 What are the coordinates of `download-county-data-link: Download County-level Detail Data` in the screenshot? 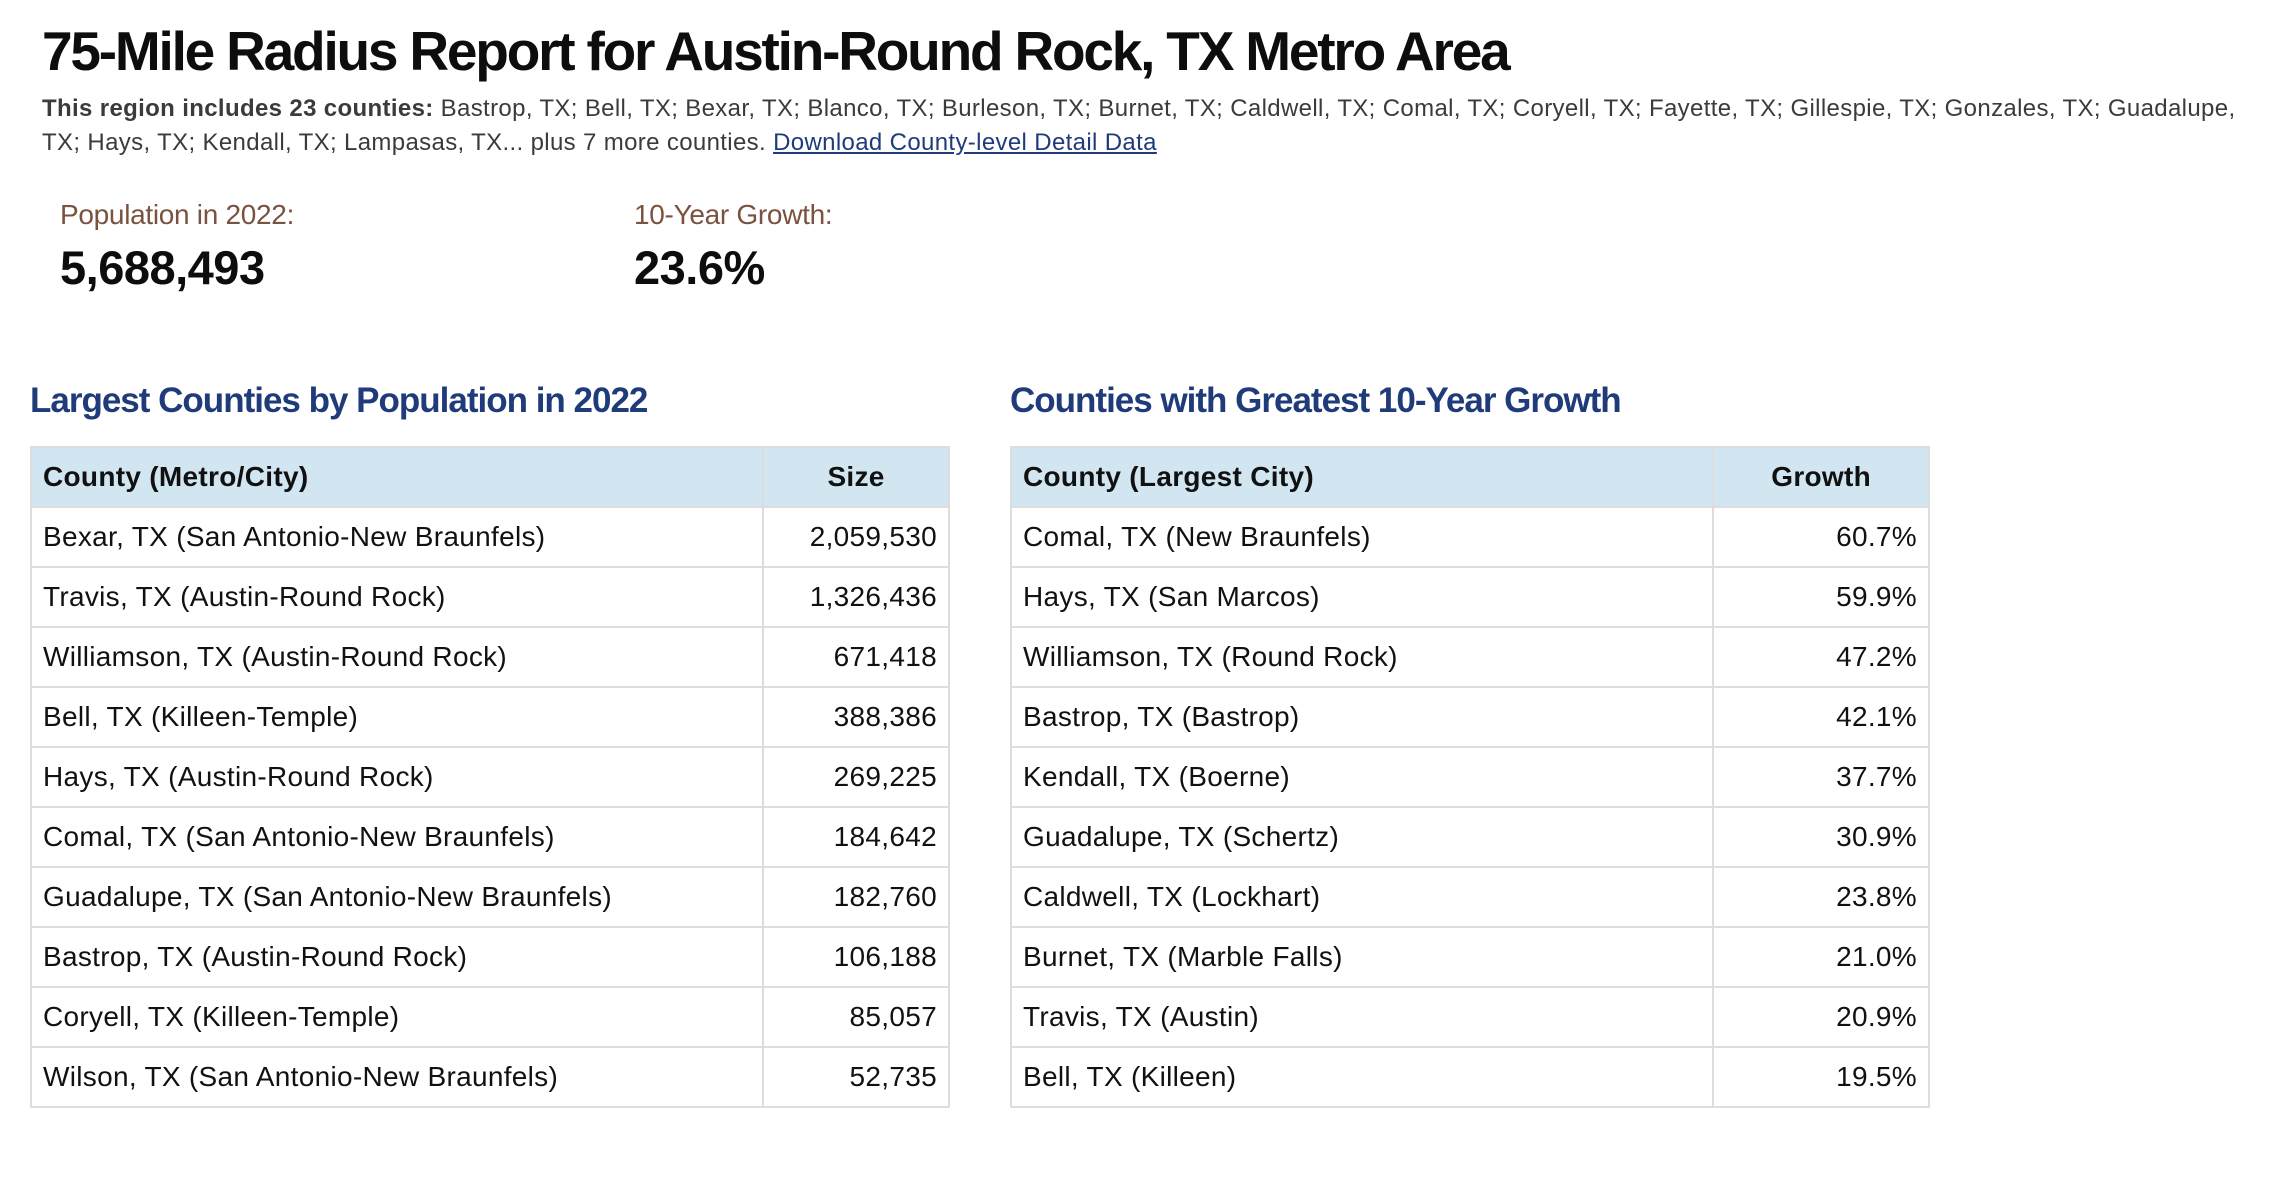 It's located at (965, 142).